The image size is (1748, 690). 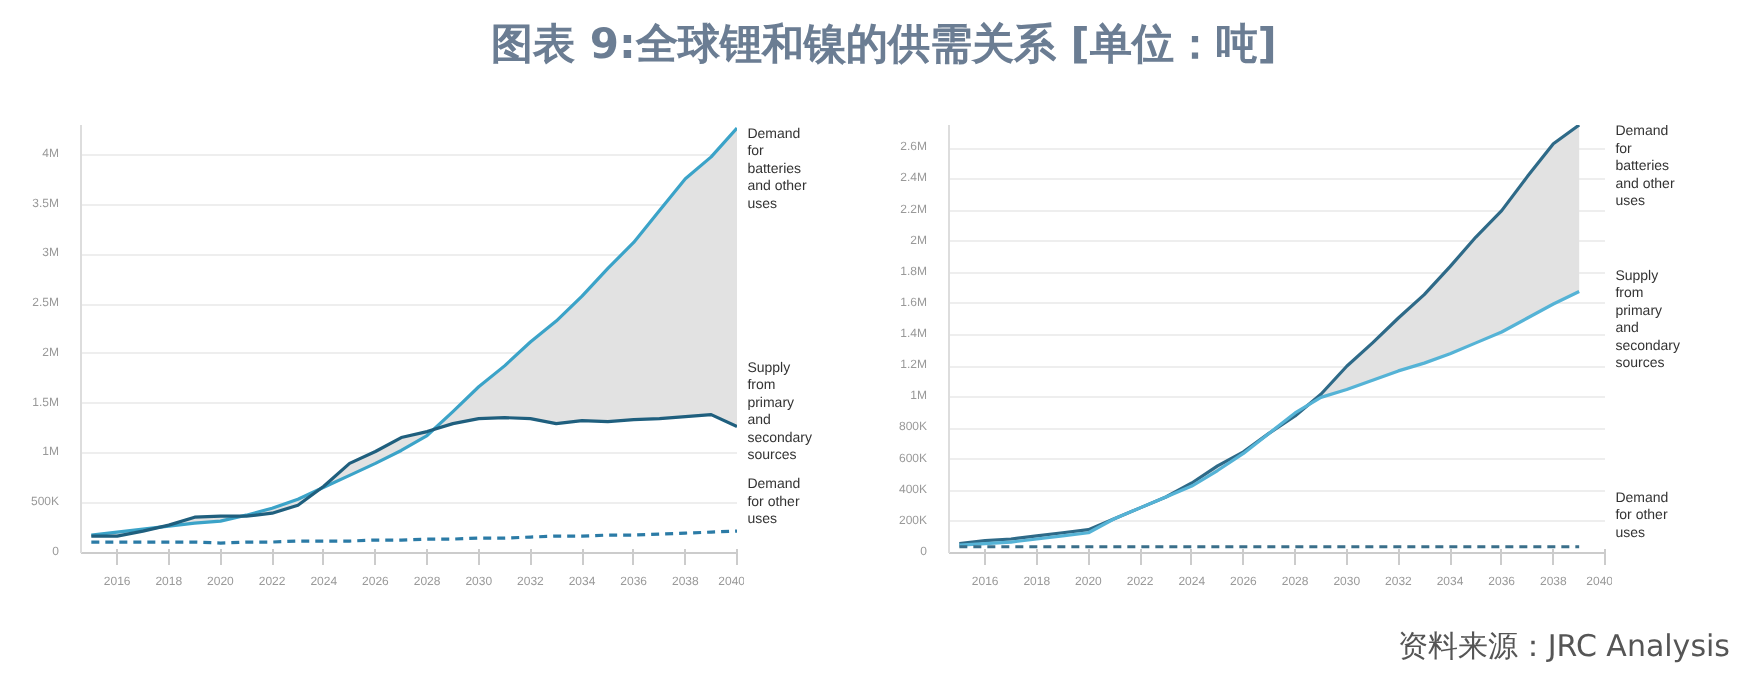 I want to click on text: 资料来源：JRC Analysis, so click(x=1563, y=647).